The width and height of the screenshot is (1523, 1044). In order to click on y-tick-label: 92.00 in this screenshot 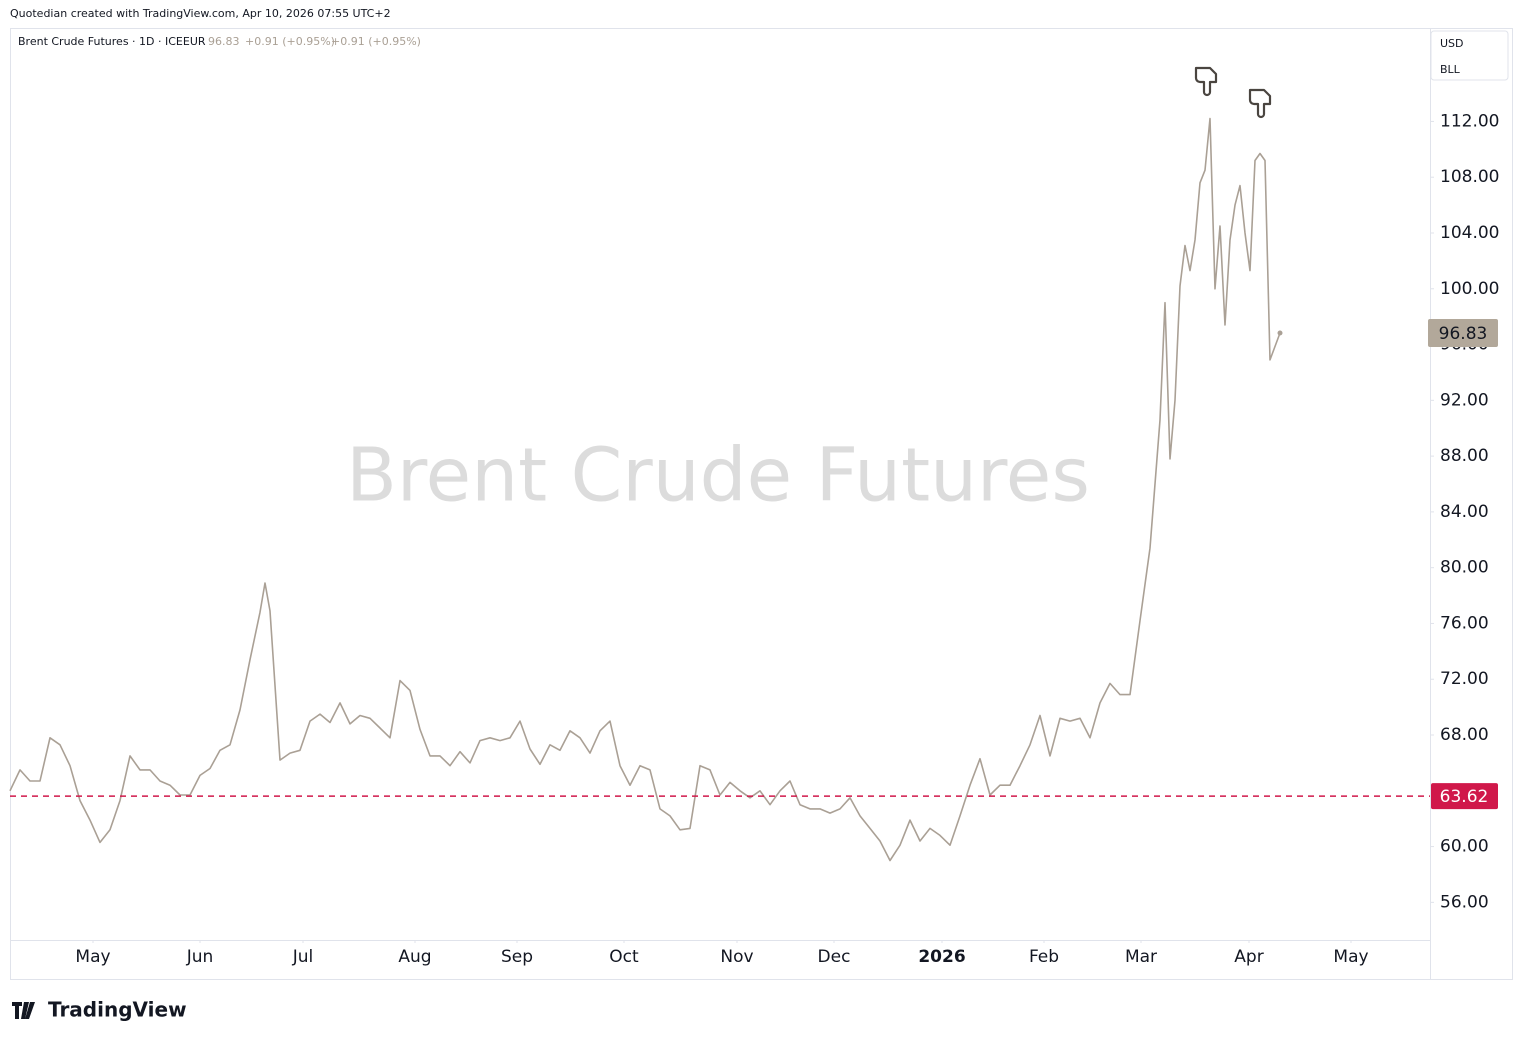, I will do `click(1464, 400)`.